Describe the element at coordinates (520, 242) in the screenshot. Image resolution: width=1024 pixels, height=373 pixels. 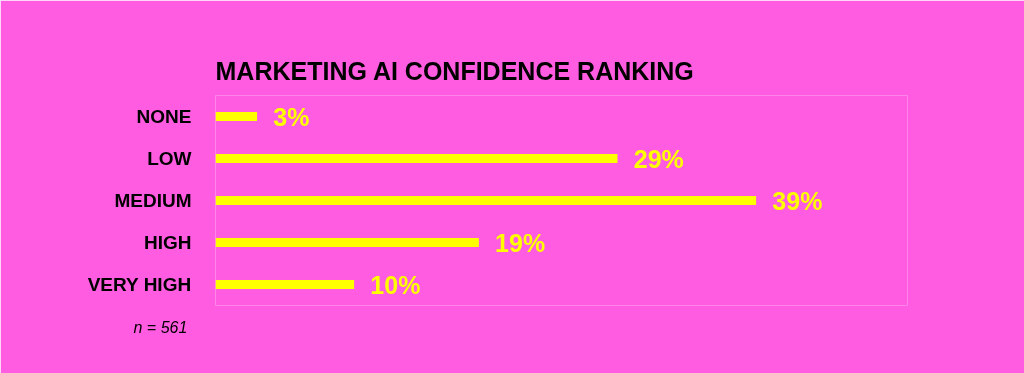
I see `data-label: 19%` at that location.